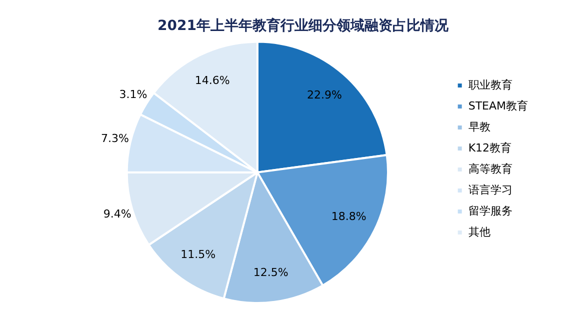 This screenshot has width=576, height=326. What do you see at coordinates (115, 138) in the screenshot?
I see `data-label: 7.3%` at bounding box center [115, 138].